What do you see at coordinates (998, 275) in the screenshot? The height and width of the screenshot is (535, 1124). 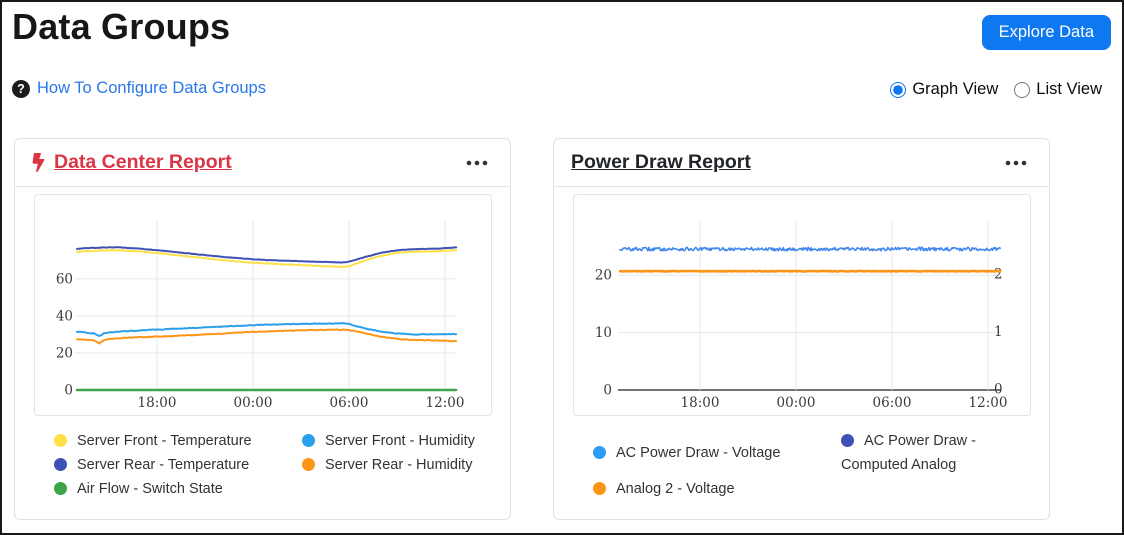 I see `y2-tick-label: 2` at bounding box center [998, 275].